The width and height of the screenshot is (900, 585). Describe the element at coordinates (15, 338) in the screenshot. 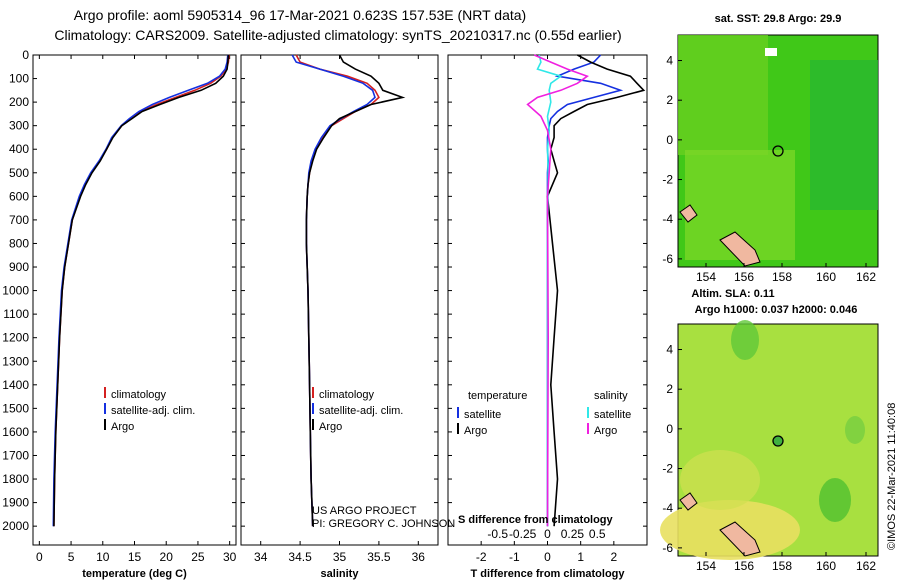

I see `y-tick-label: 1200` at that location.